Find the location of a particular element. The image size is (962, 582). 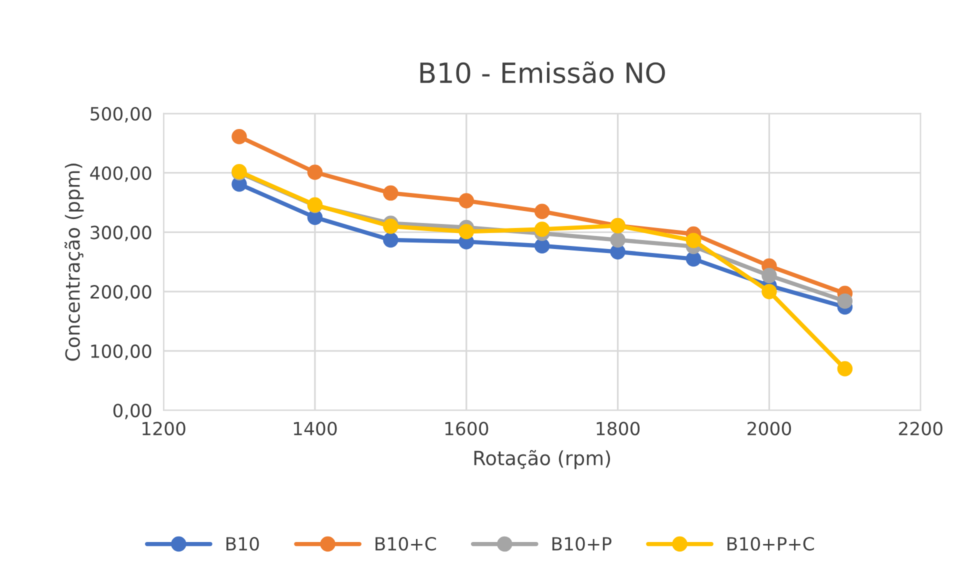

x-axis-title: Rotação (rpm) is located at coordinates (542, 460).